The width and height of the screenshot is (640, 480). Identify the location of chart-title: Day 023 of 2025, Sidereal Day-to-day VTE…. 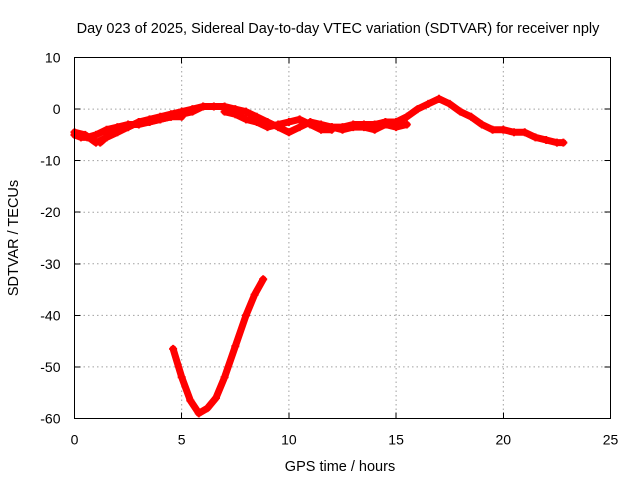
(339, 29).